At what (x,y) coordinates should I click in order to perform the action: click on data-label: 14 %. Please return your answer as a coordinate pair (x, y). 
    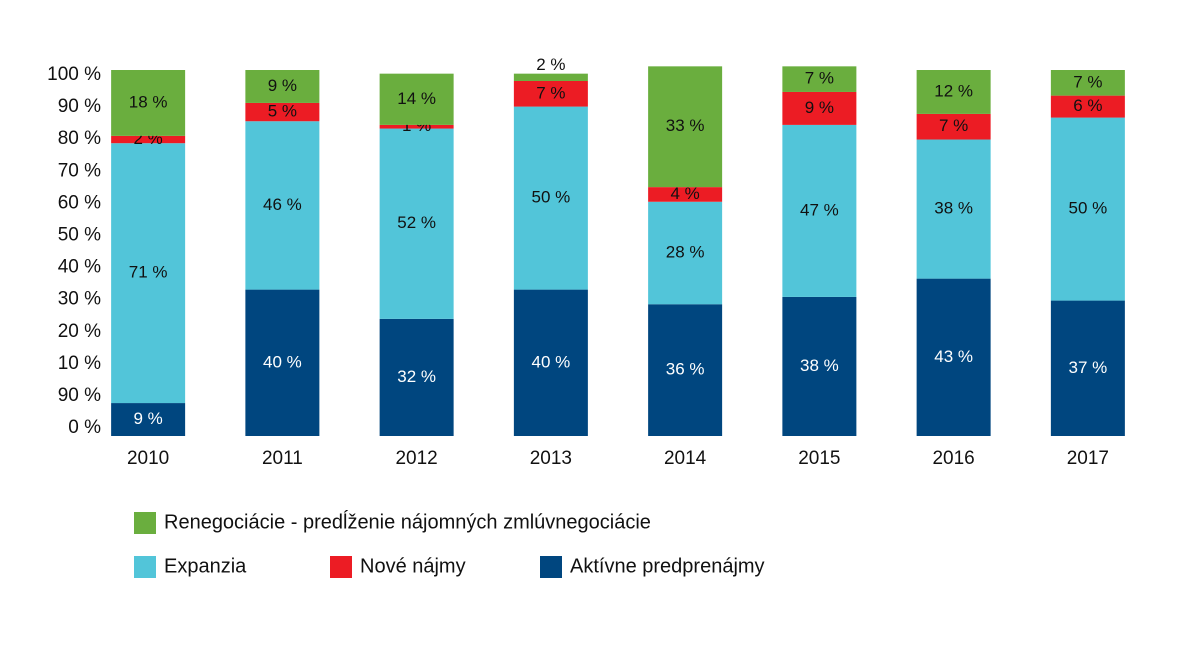
    Looking at the image, I should click on (416, 98).